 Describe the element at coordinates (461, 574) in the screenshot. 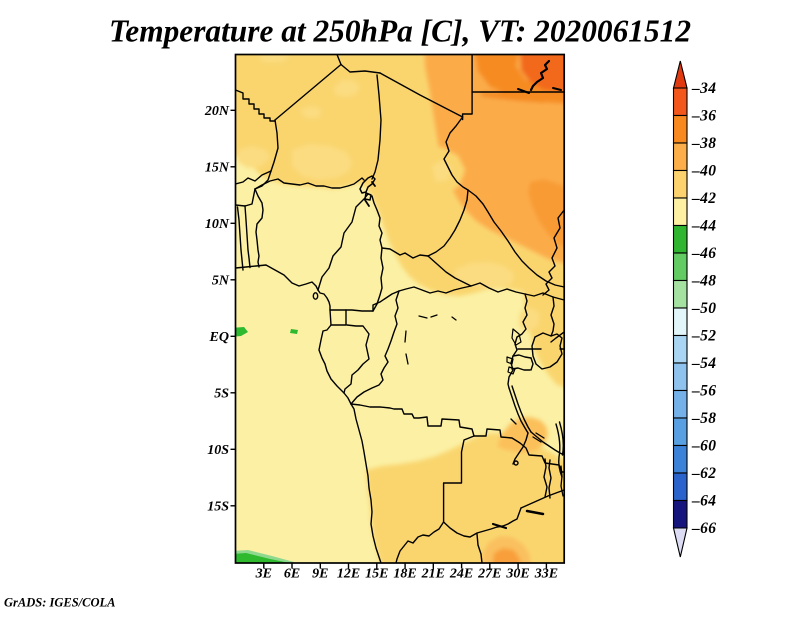

I see `svg-text: 24E` at that location.